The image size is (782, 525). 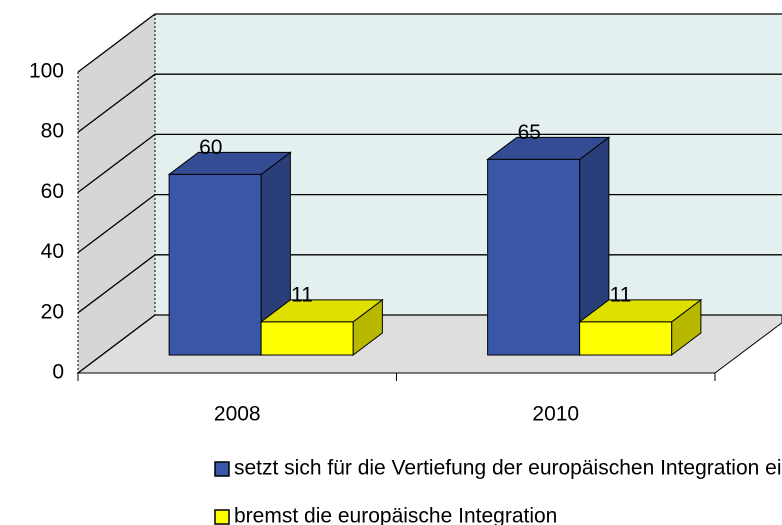 I want to click on bar: 65, so click(x=548, y=239).